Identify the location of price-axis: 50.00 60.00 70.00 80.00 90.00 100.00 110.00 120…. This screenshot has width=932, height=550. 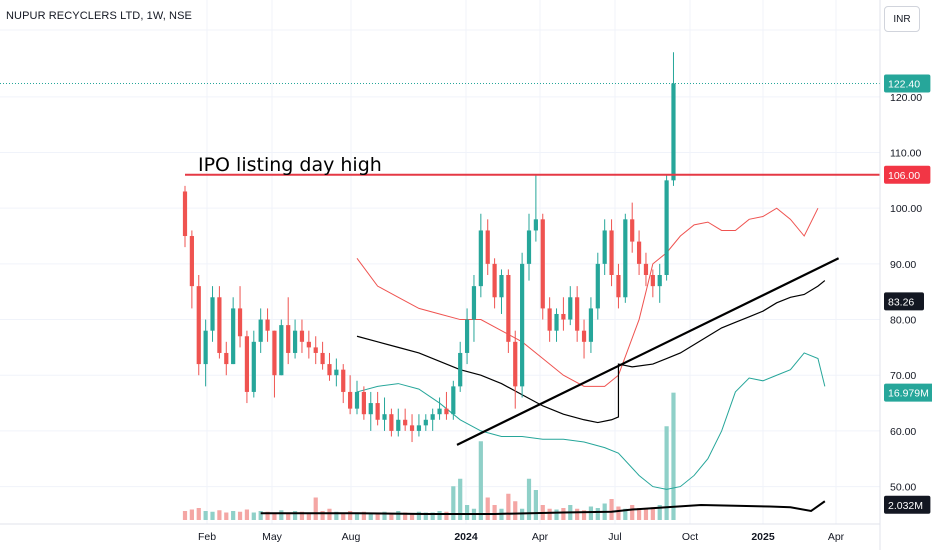
(900, 275).